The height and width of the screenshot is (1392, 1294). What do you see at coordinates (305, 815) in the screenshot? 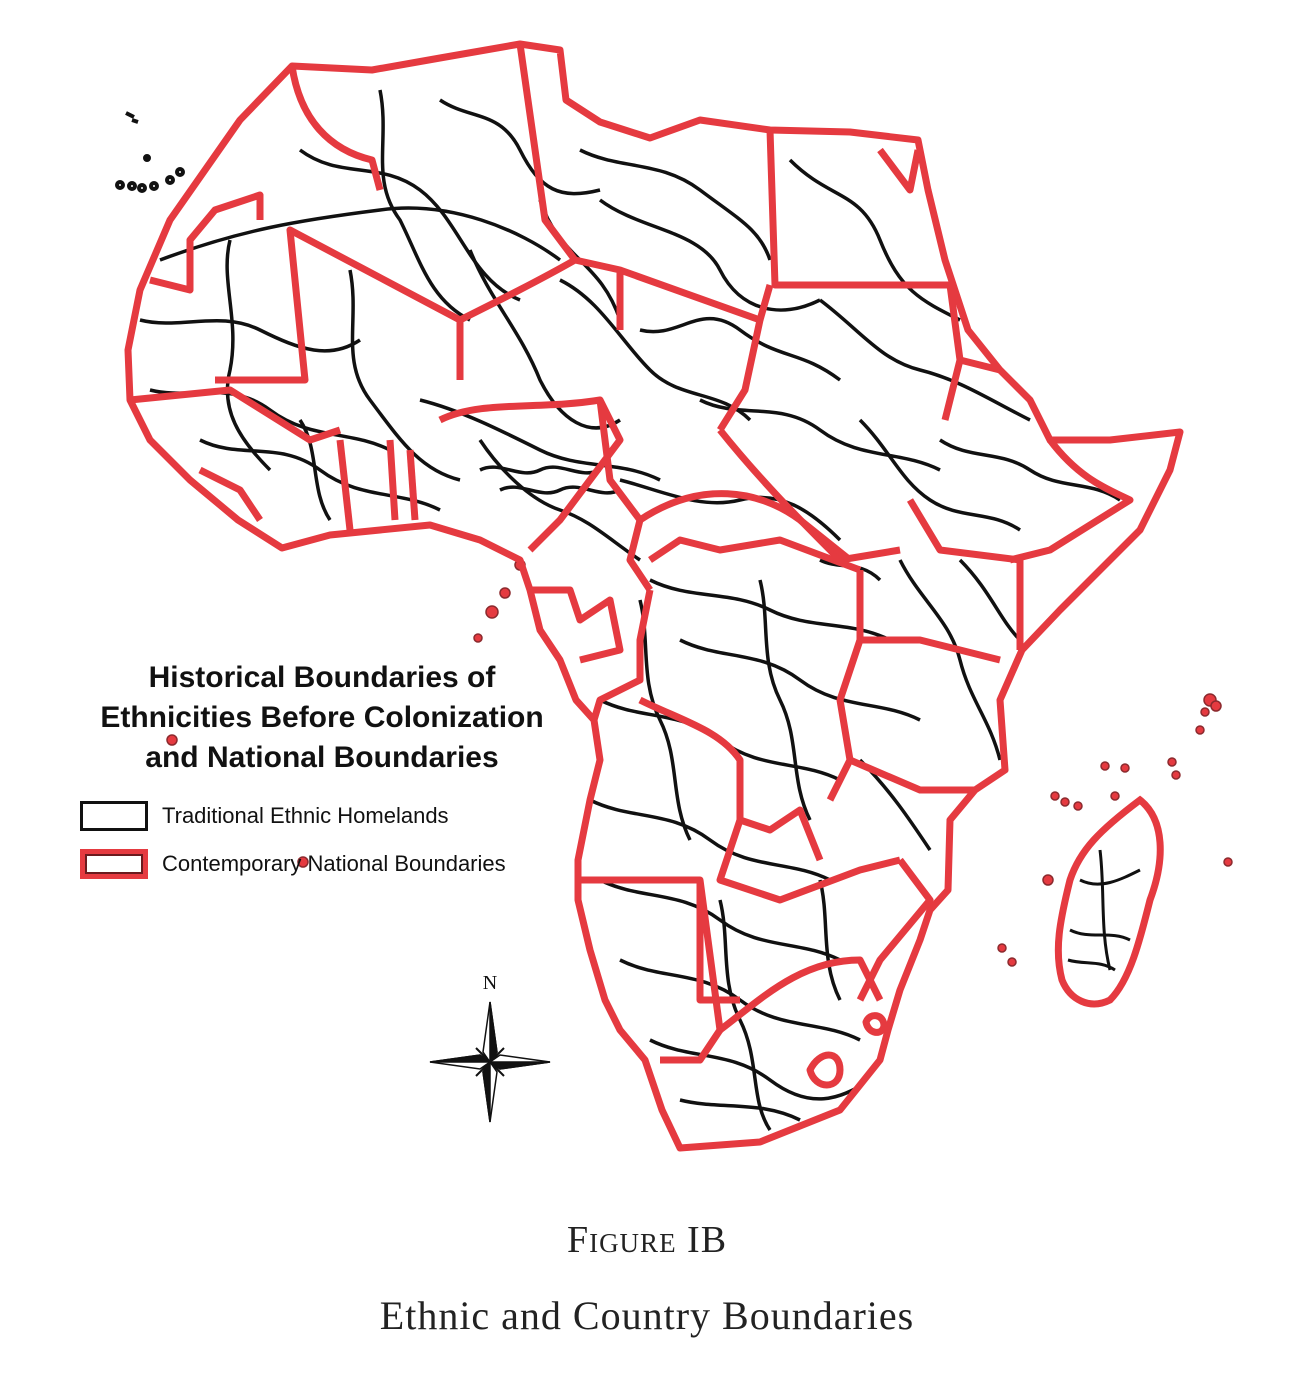
I see `legend-label-ethnic: Traditional Ethnic Homelands` at bounding box center [305, 815].